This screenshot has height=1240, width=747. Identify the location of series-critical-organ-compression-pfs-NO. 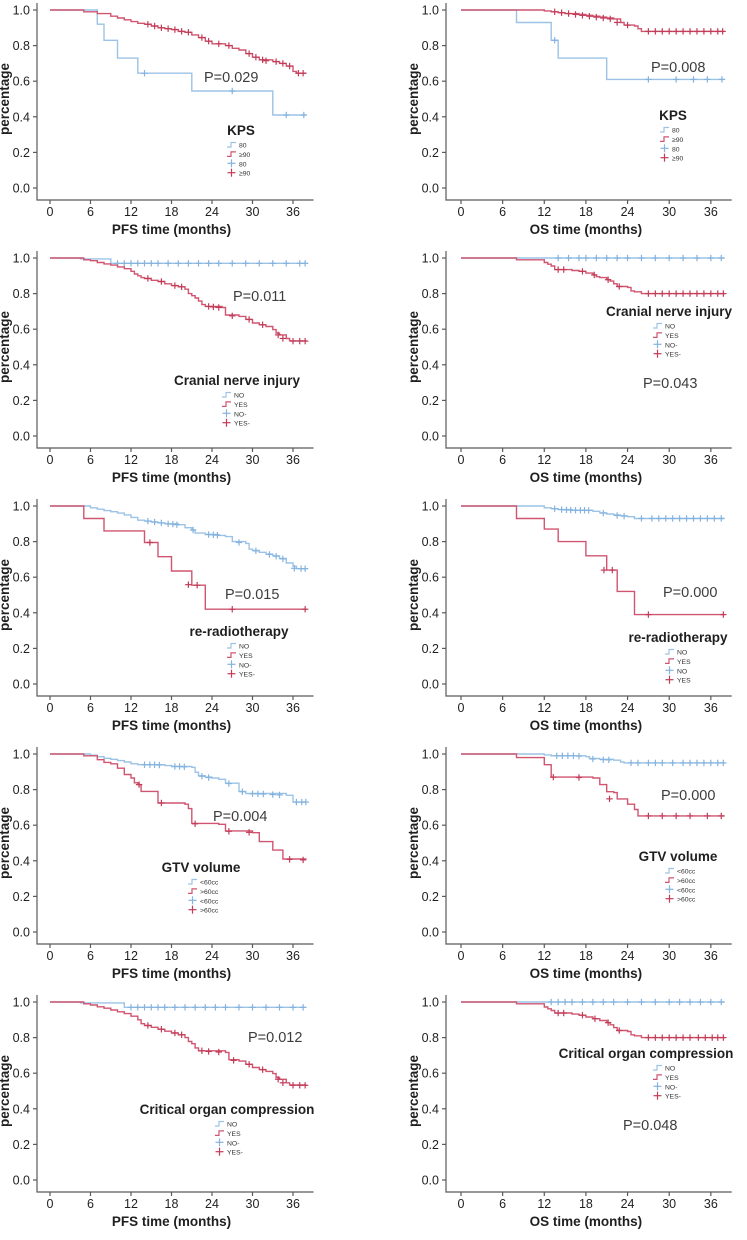
(178, 1004).